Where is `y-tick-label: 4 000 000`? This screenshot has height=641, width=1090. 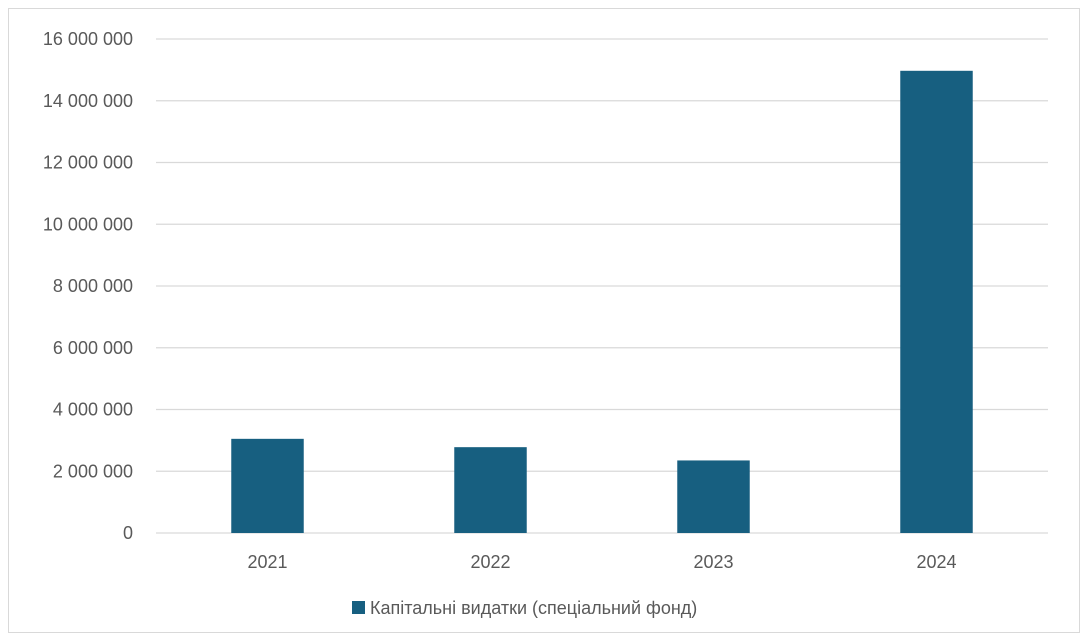 y-tick-label: 4 000 000 is located at coordinates (93, 410).